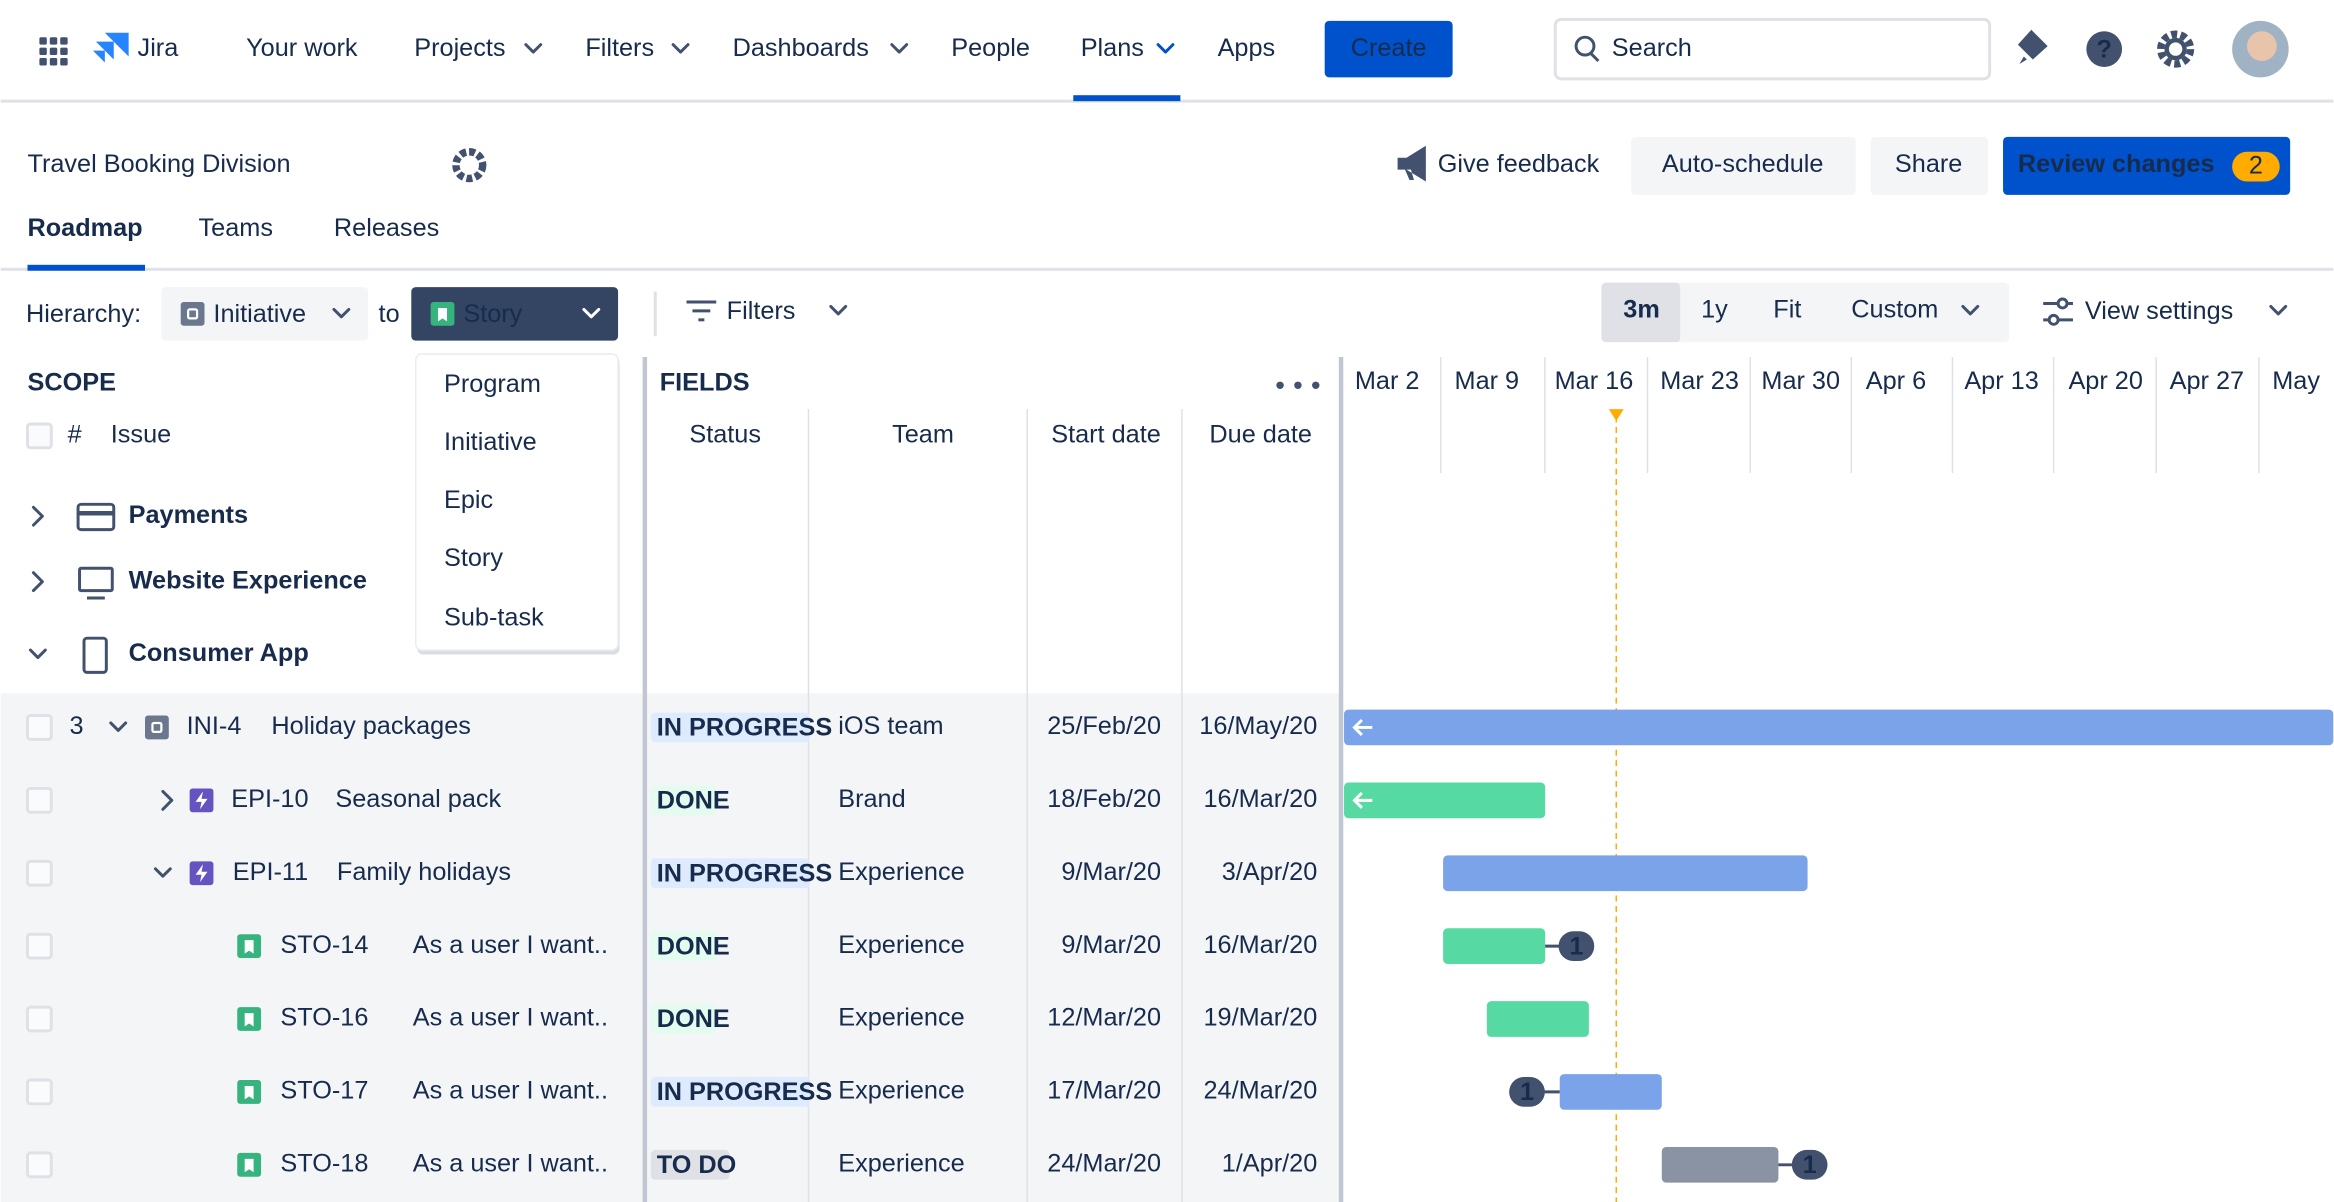 Image resolution: width=2334 pixels, height=1202 pixels. Describe the element at coordinates (1247, 48) in the screenshot. I see `nav-item: Apps` at that location.